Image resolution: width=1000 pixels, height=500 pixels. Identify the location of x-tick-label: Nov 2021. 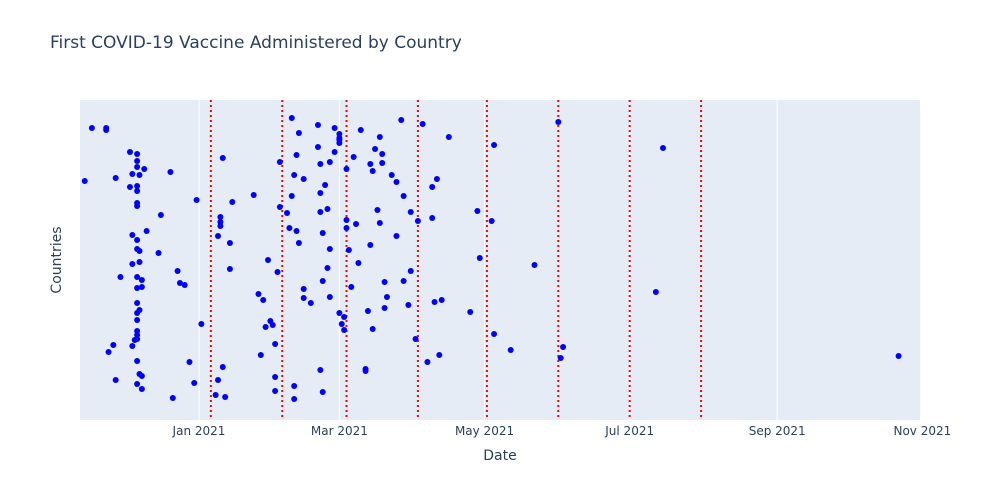
(922, 431).